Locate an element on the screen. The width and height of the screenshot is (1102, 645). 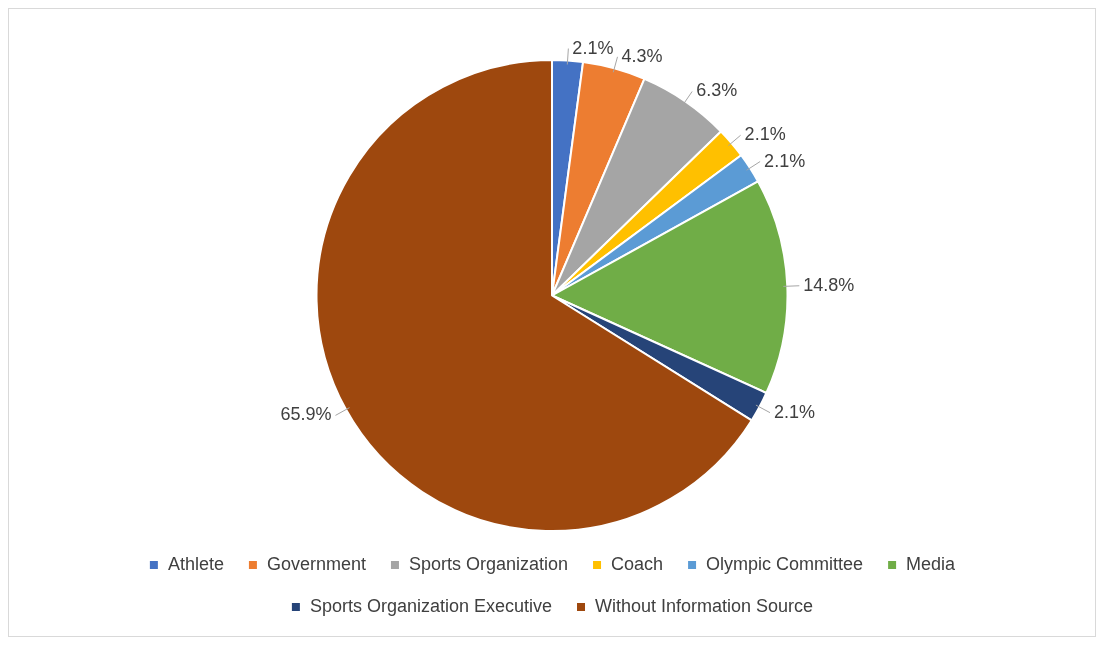
legend-label: Without Information Source is located at coordinates (704, 605).